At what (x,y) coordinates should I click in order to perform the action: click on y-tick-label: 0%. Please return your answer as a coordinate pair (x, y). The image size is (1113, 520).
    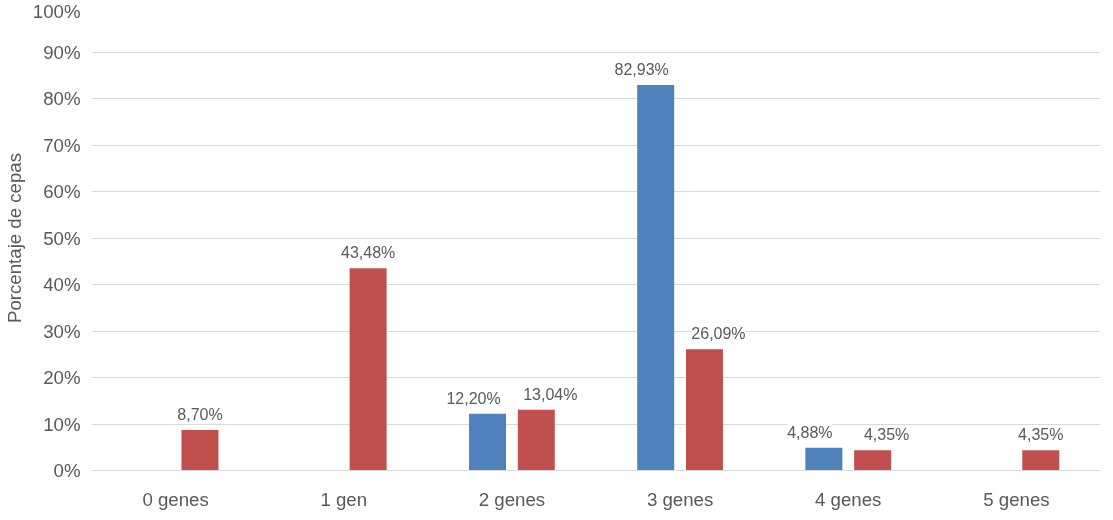
    Looking at the image, I should click on (67, 470).